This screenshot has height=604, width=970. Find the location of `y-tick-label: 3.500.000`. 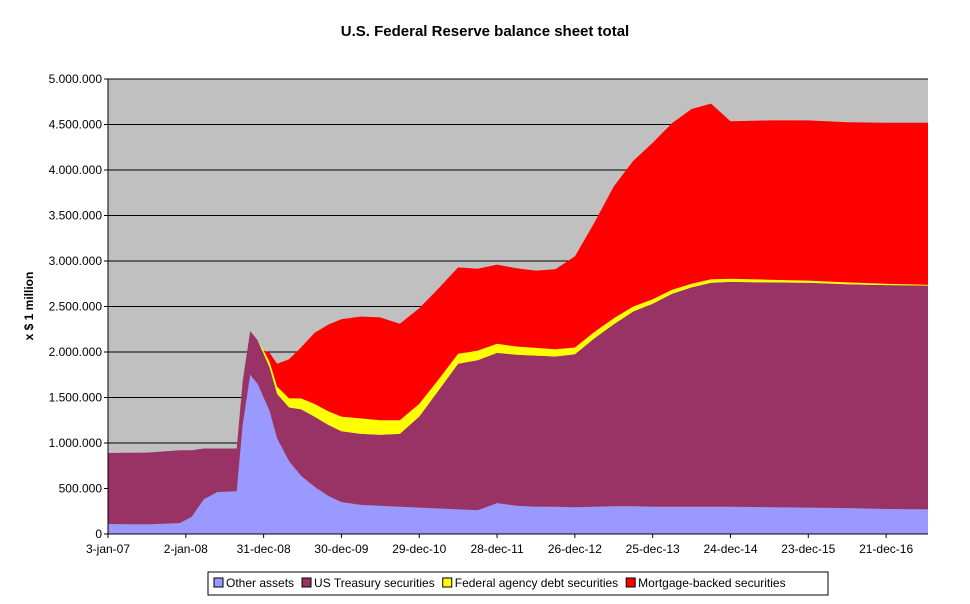

y-tick-label: 3.500.000 is located at coordinates (76, 216).